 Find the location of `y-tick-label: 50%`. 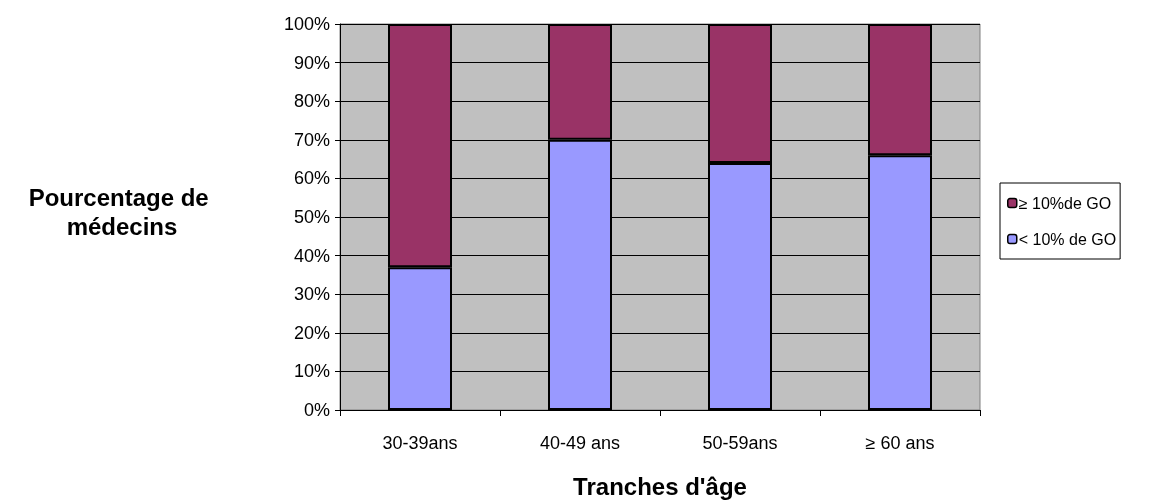

y-tick-label: 50% is located at coordinates (311, 217).